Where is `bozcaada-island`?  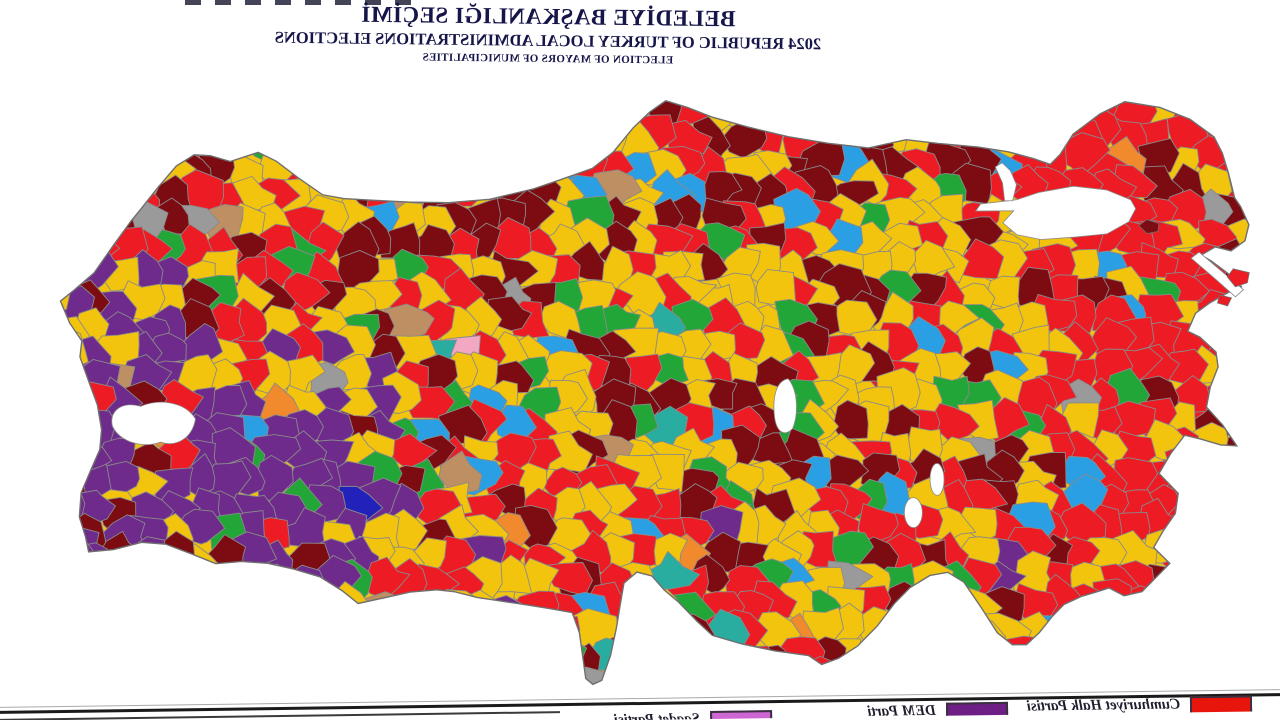 bozcaada-island is located at coordinates (1225, 300).